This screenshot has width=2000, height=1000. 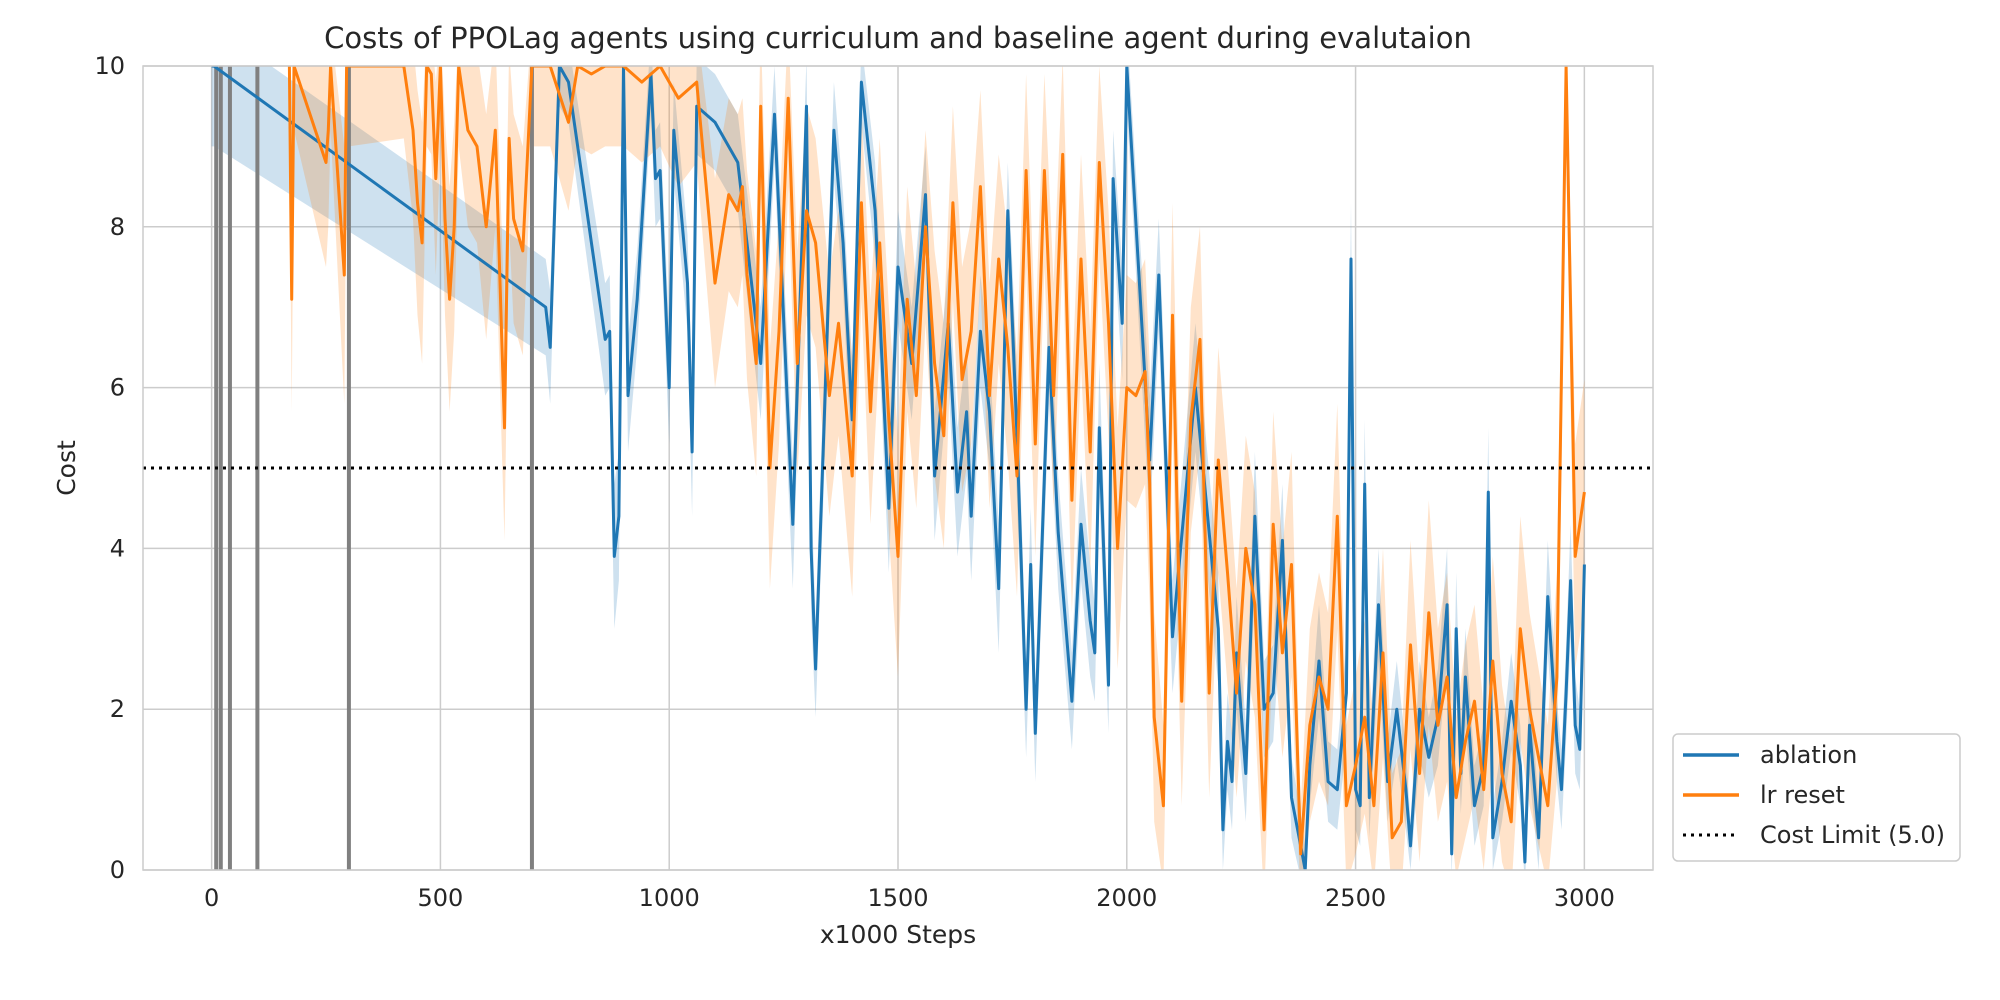 What do you see at coordinates (211, 898) in the screenshot?
I see `x-tick-label: 0` at bounding box center [211, 898].